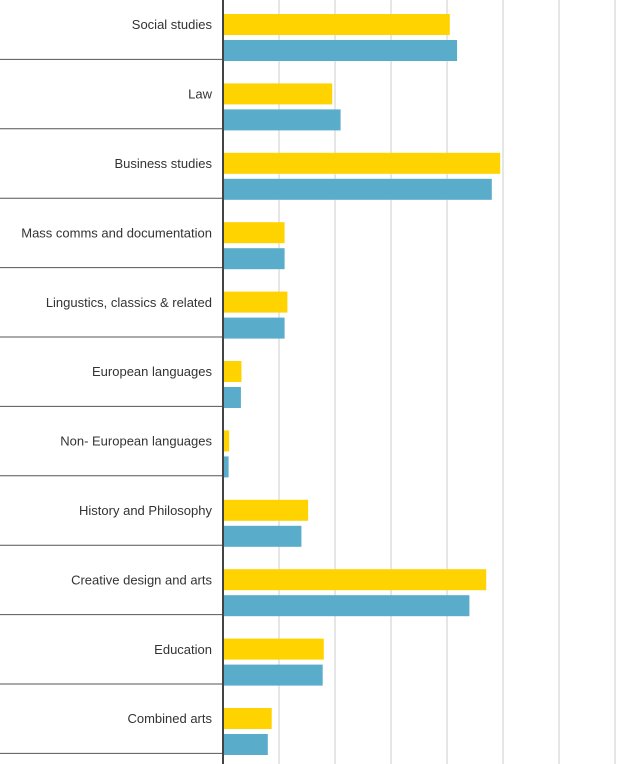  I want to click on category-label: Lingustics, classics & related, so click(129, 302).